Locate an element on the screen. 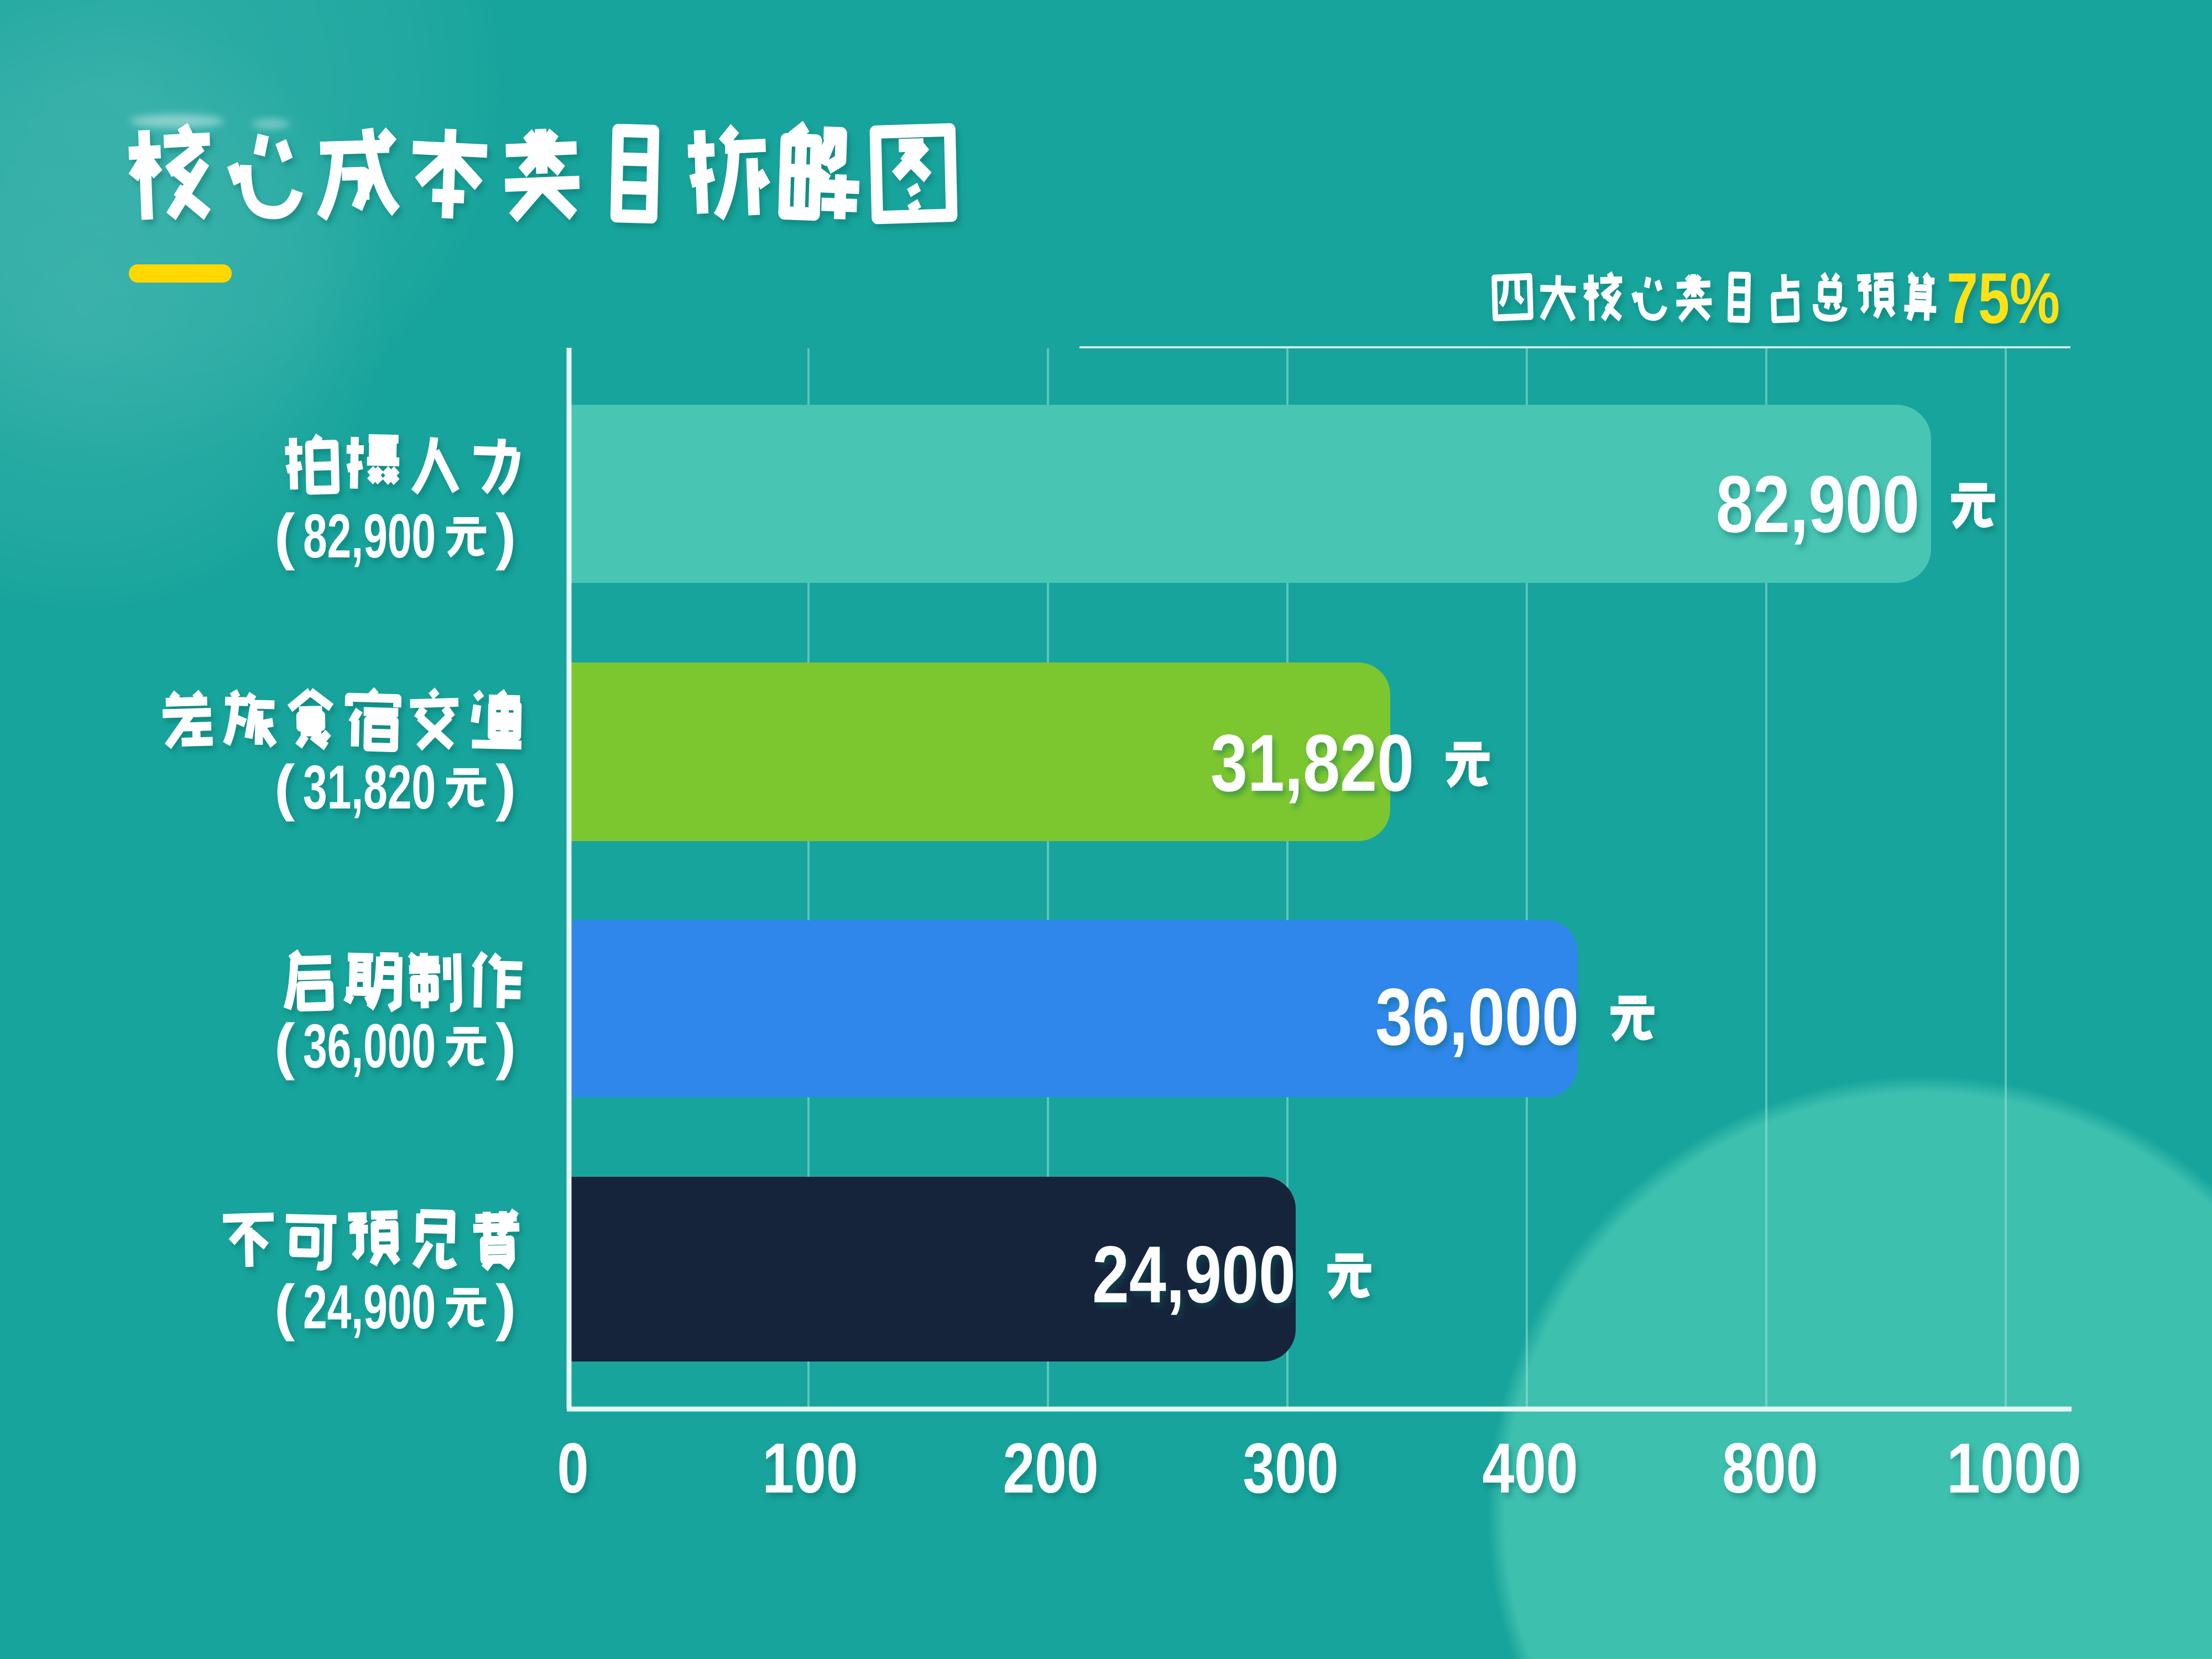 This screenshot has width=2212, height=1659. svg-text: 75% is located at coordinates (2004, 298).